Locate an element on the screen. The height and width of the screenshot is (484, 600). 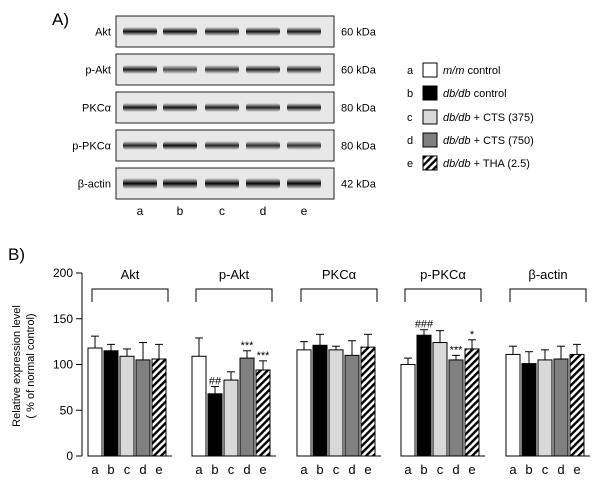
y-axis-label: Relative expression level is located at coordinates (17, 366).